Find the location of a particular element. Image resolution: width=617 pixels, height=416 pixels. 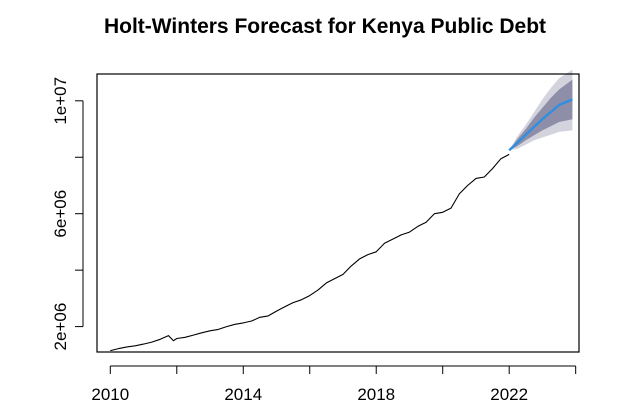

x-tick-label: 2022 is located at coordinates (509, 394).